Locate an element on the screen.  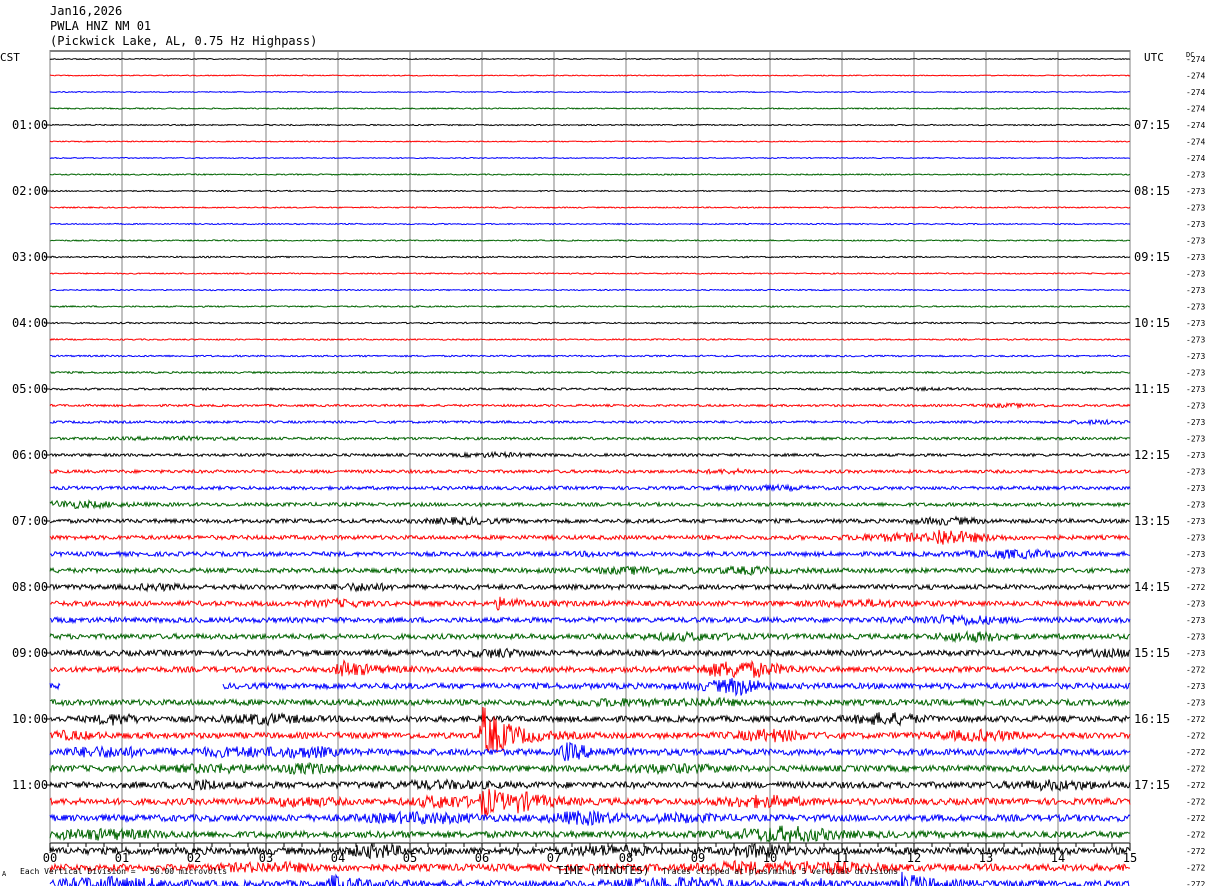
x-tick-label: 09 is located at coordinates (698, 858).